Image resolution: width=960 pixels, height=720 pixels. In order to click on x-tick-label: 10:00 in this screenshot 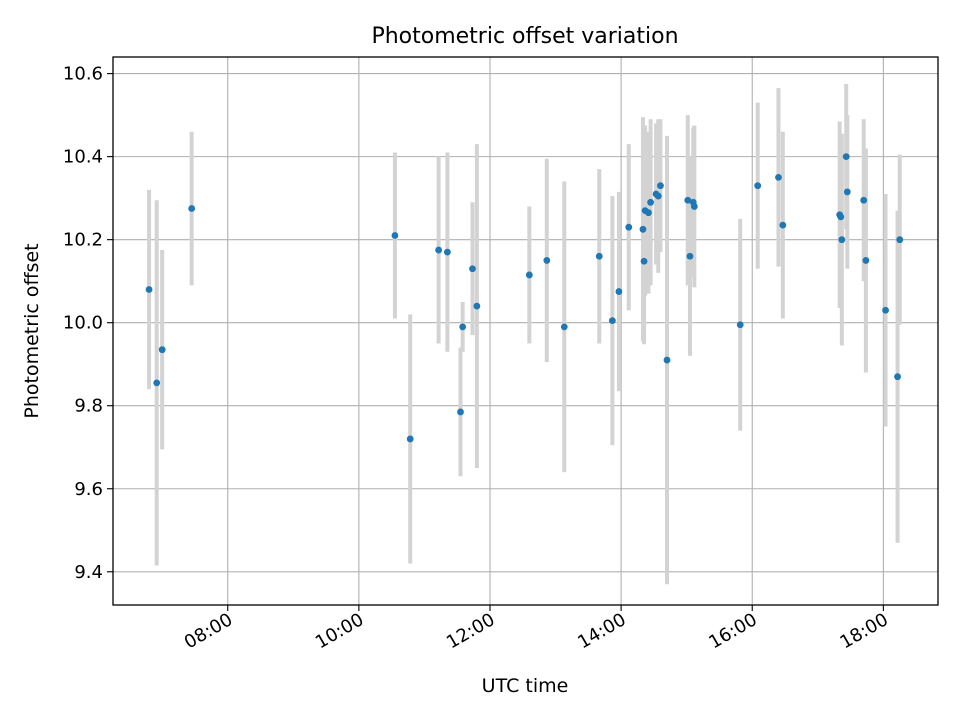, I will do `click(339, 631)`.